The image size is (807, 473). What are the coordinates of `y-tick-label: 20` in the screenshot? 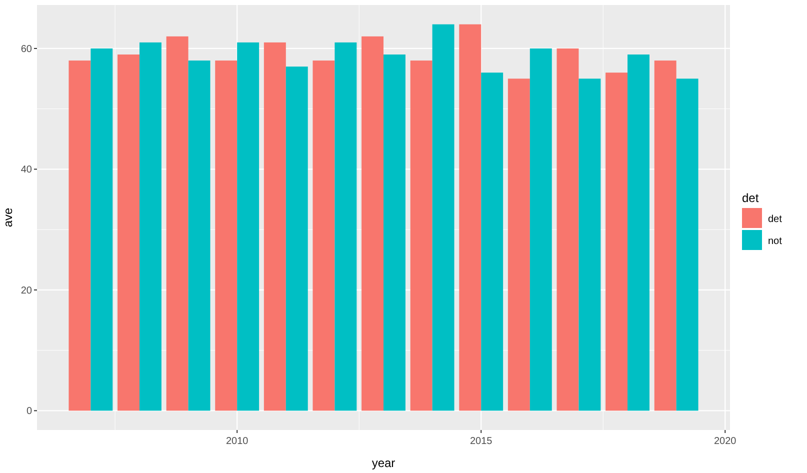 It's located at (26, 290).